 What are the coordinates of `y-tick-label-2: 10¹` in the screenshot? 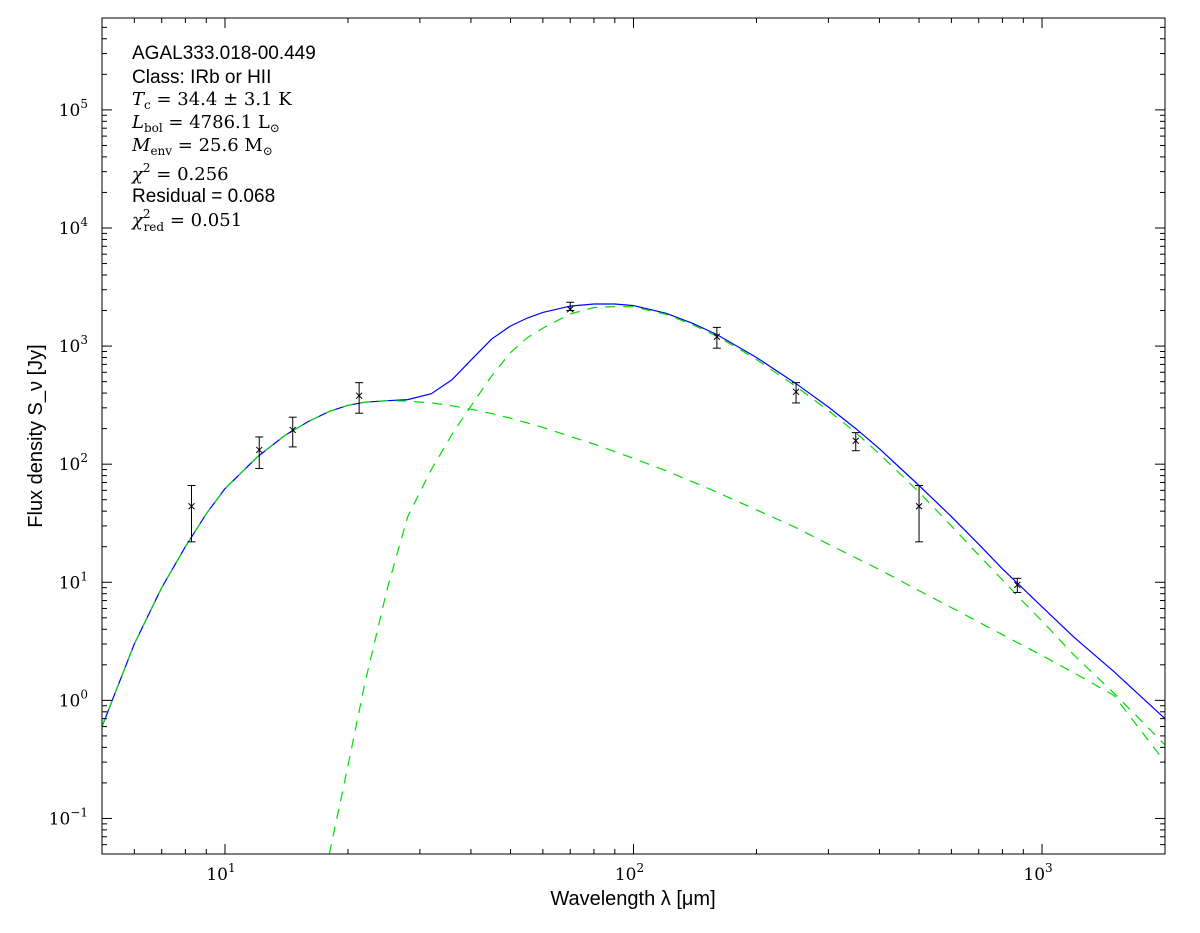 It's located at (73, 581).